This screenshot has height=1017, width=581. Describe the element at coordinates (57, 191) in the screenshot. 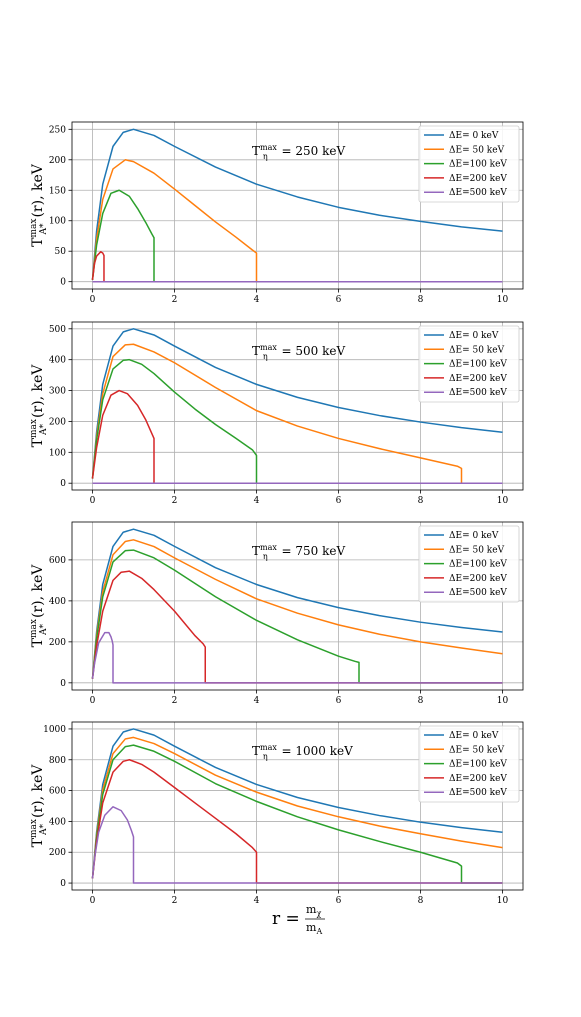

I see `y-tick-label: 150` at that location.